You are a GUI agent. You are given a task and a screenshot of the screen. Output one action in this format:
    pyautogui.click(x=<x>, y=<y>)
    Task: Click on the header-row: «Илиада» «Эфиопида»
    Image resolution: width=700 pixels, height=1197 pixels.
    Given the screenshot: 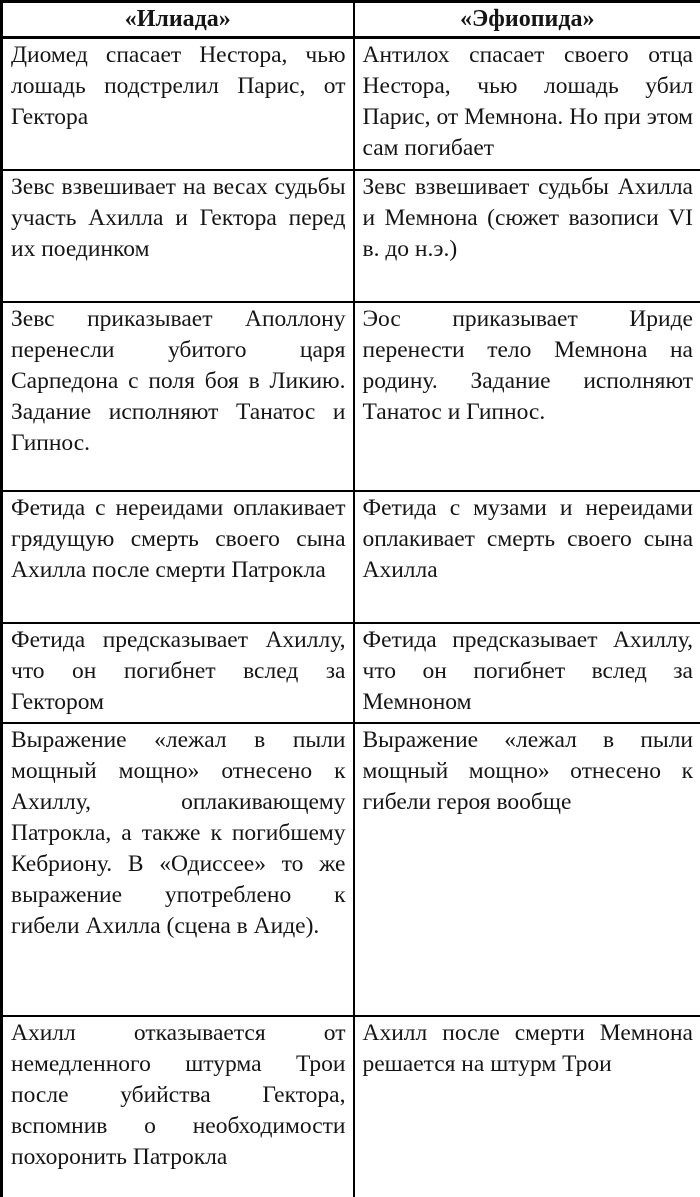 What is the action you would take?
    pyautogui.click(x=350, y=19)
    